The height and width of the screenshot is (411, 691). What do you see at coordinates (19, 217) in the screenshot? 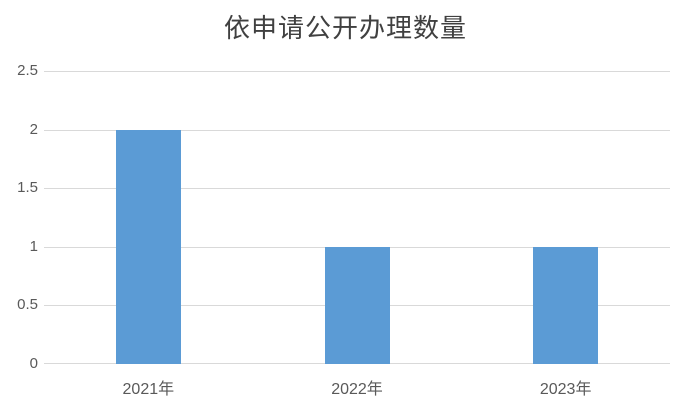
I see `y-axis: 0 0.5 1 1.5 2 2.5` at bounding box center [19, 217].